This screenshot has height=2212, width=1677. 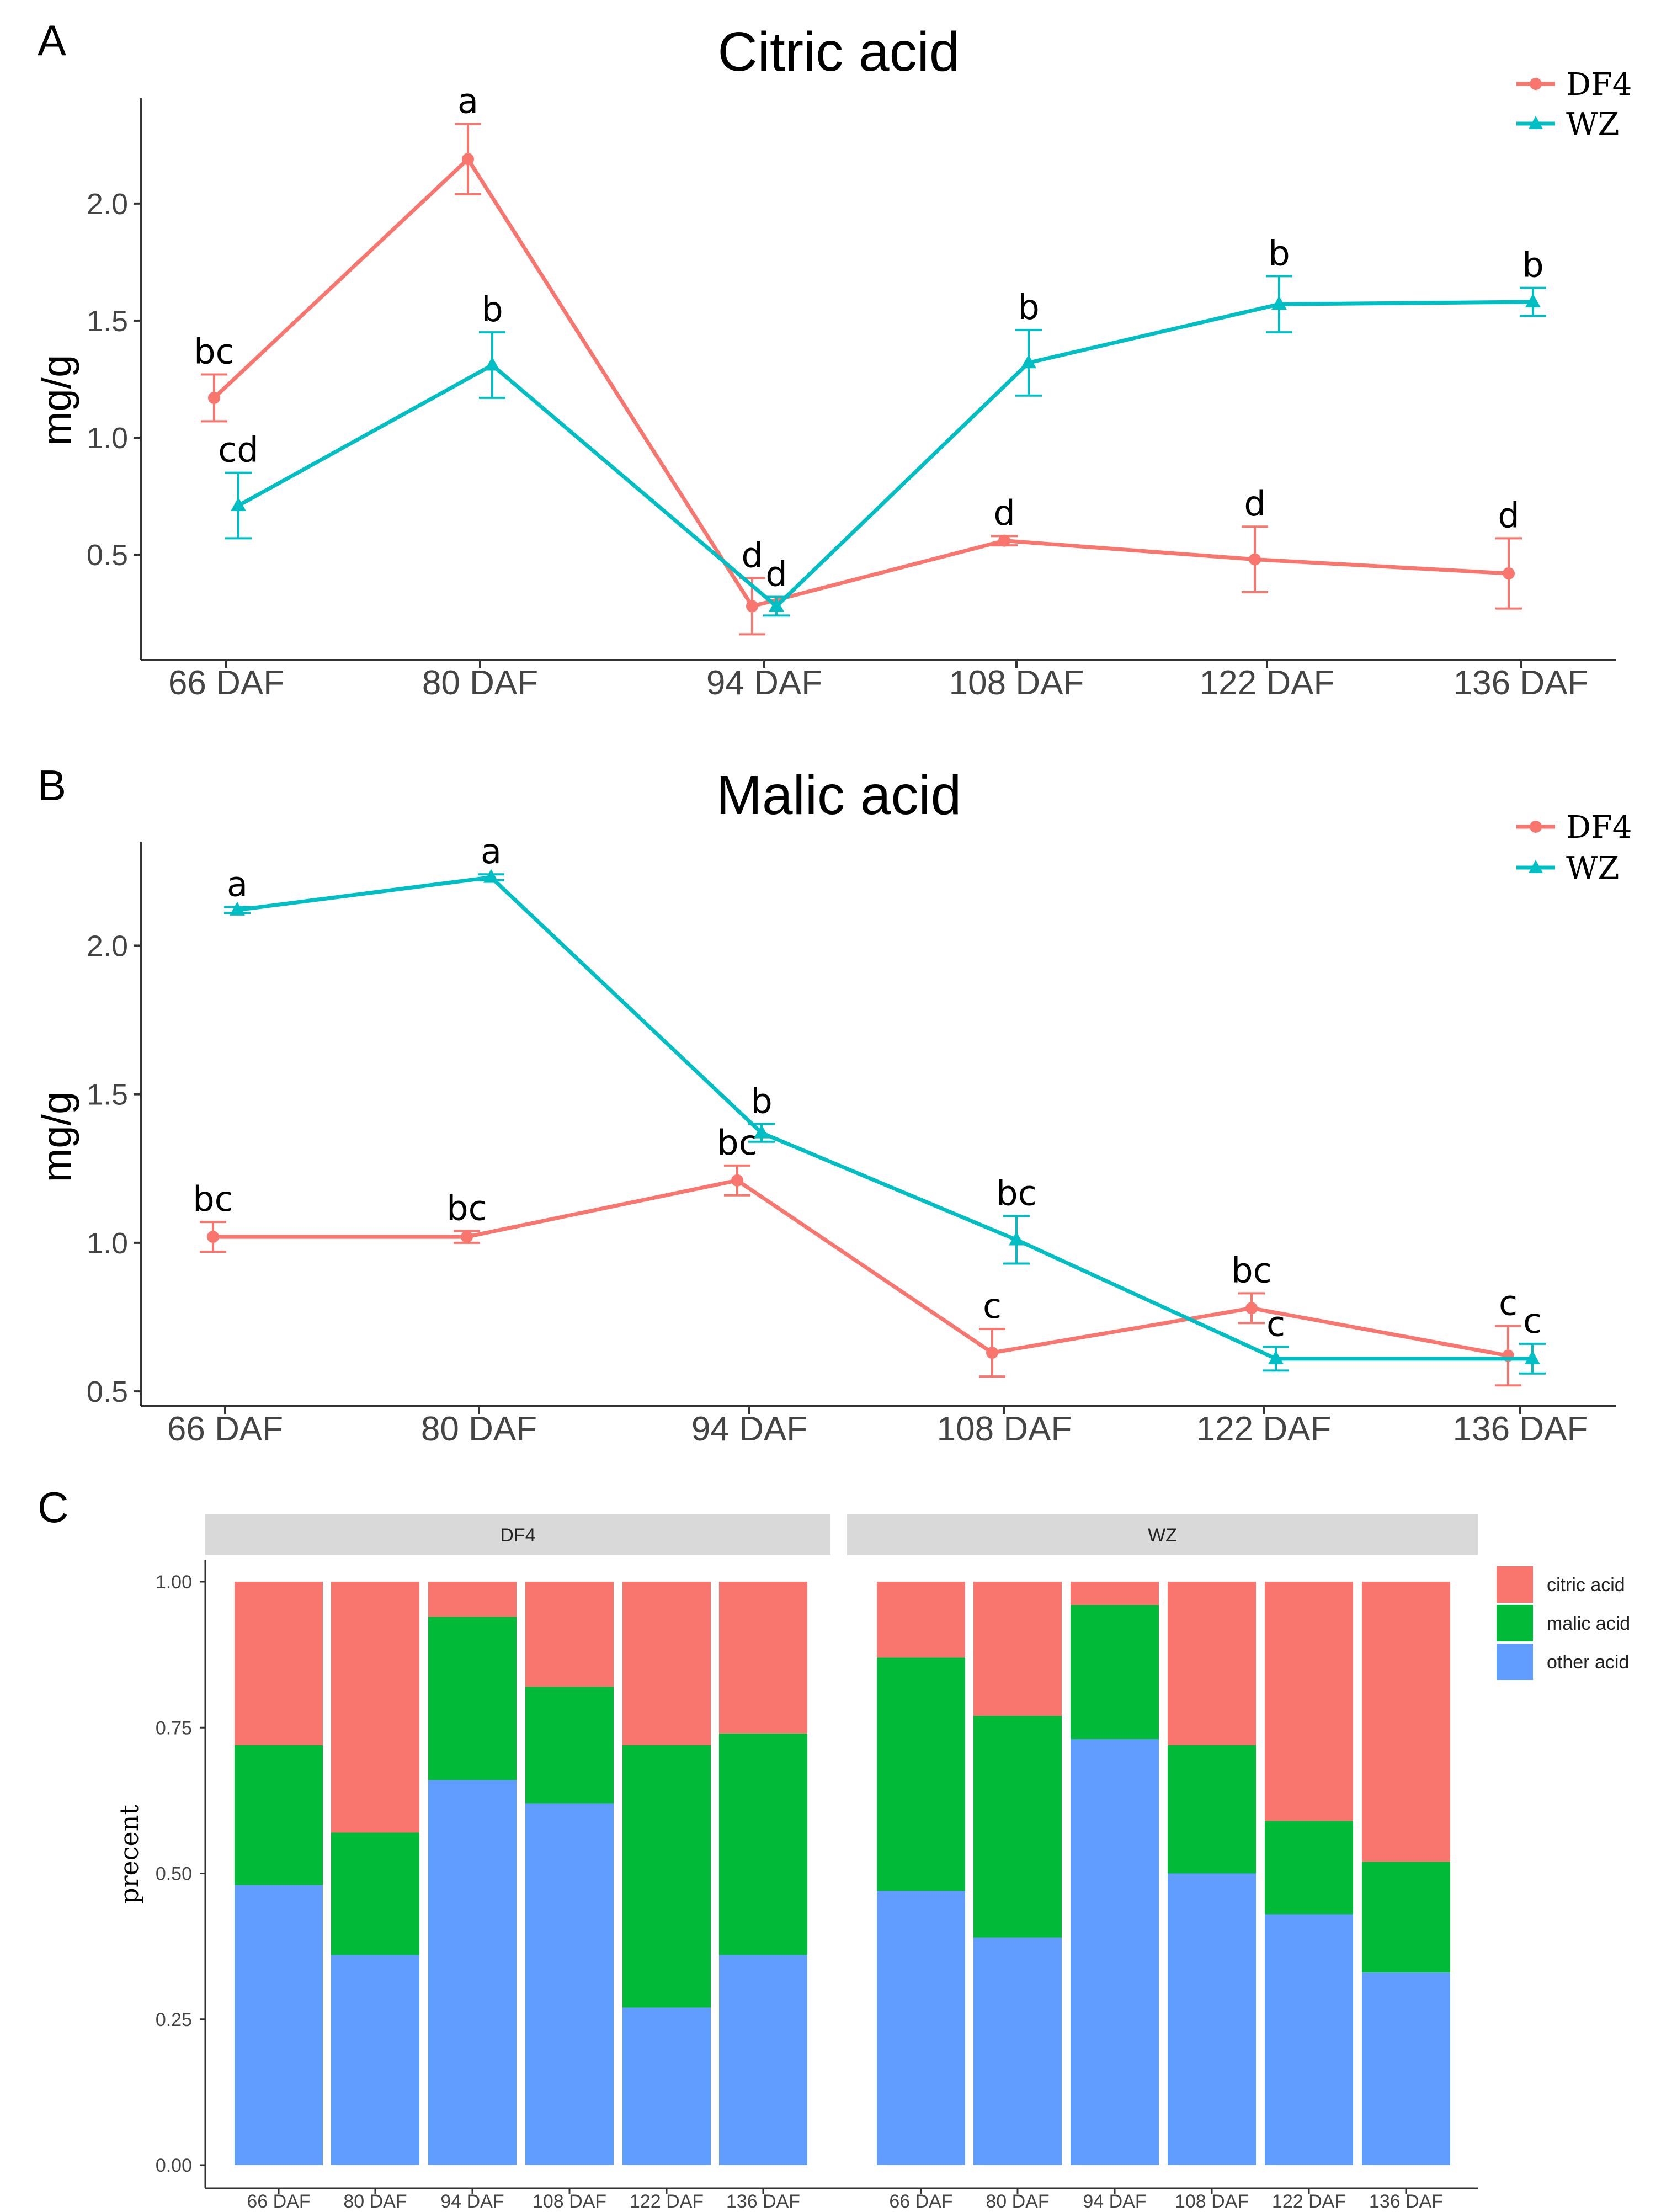 What do you see at coordinates (52, 40) in the screenshot?
I see `panel-a-letter: A` at bounding box center [52, 40].